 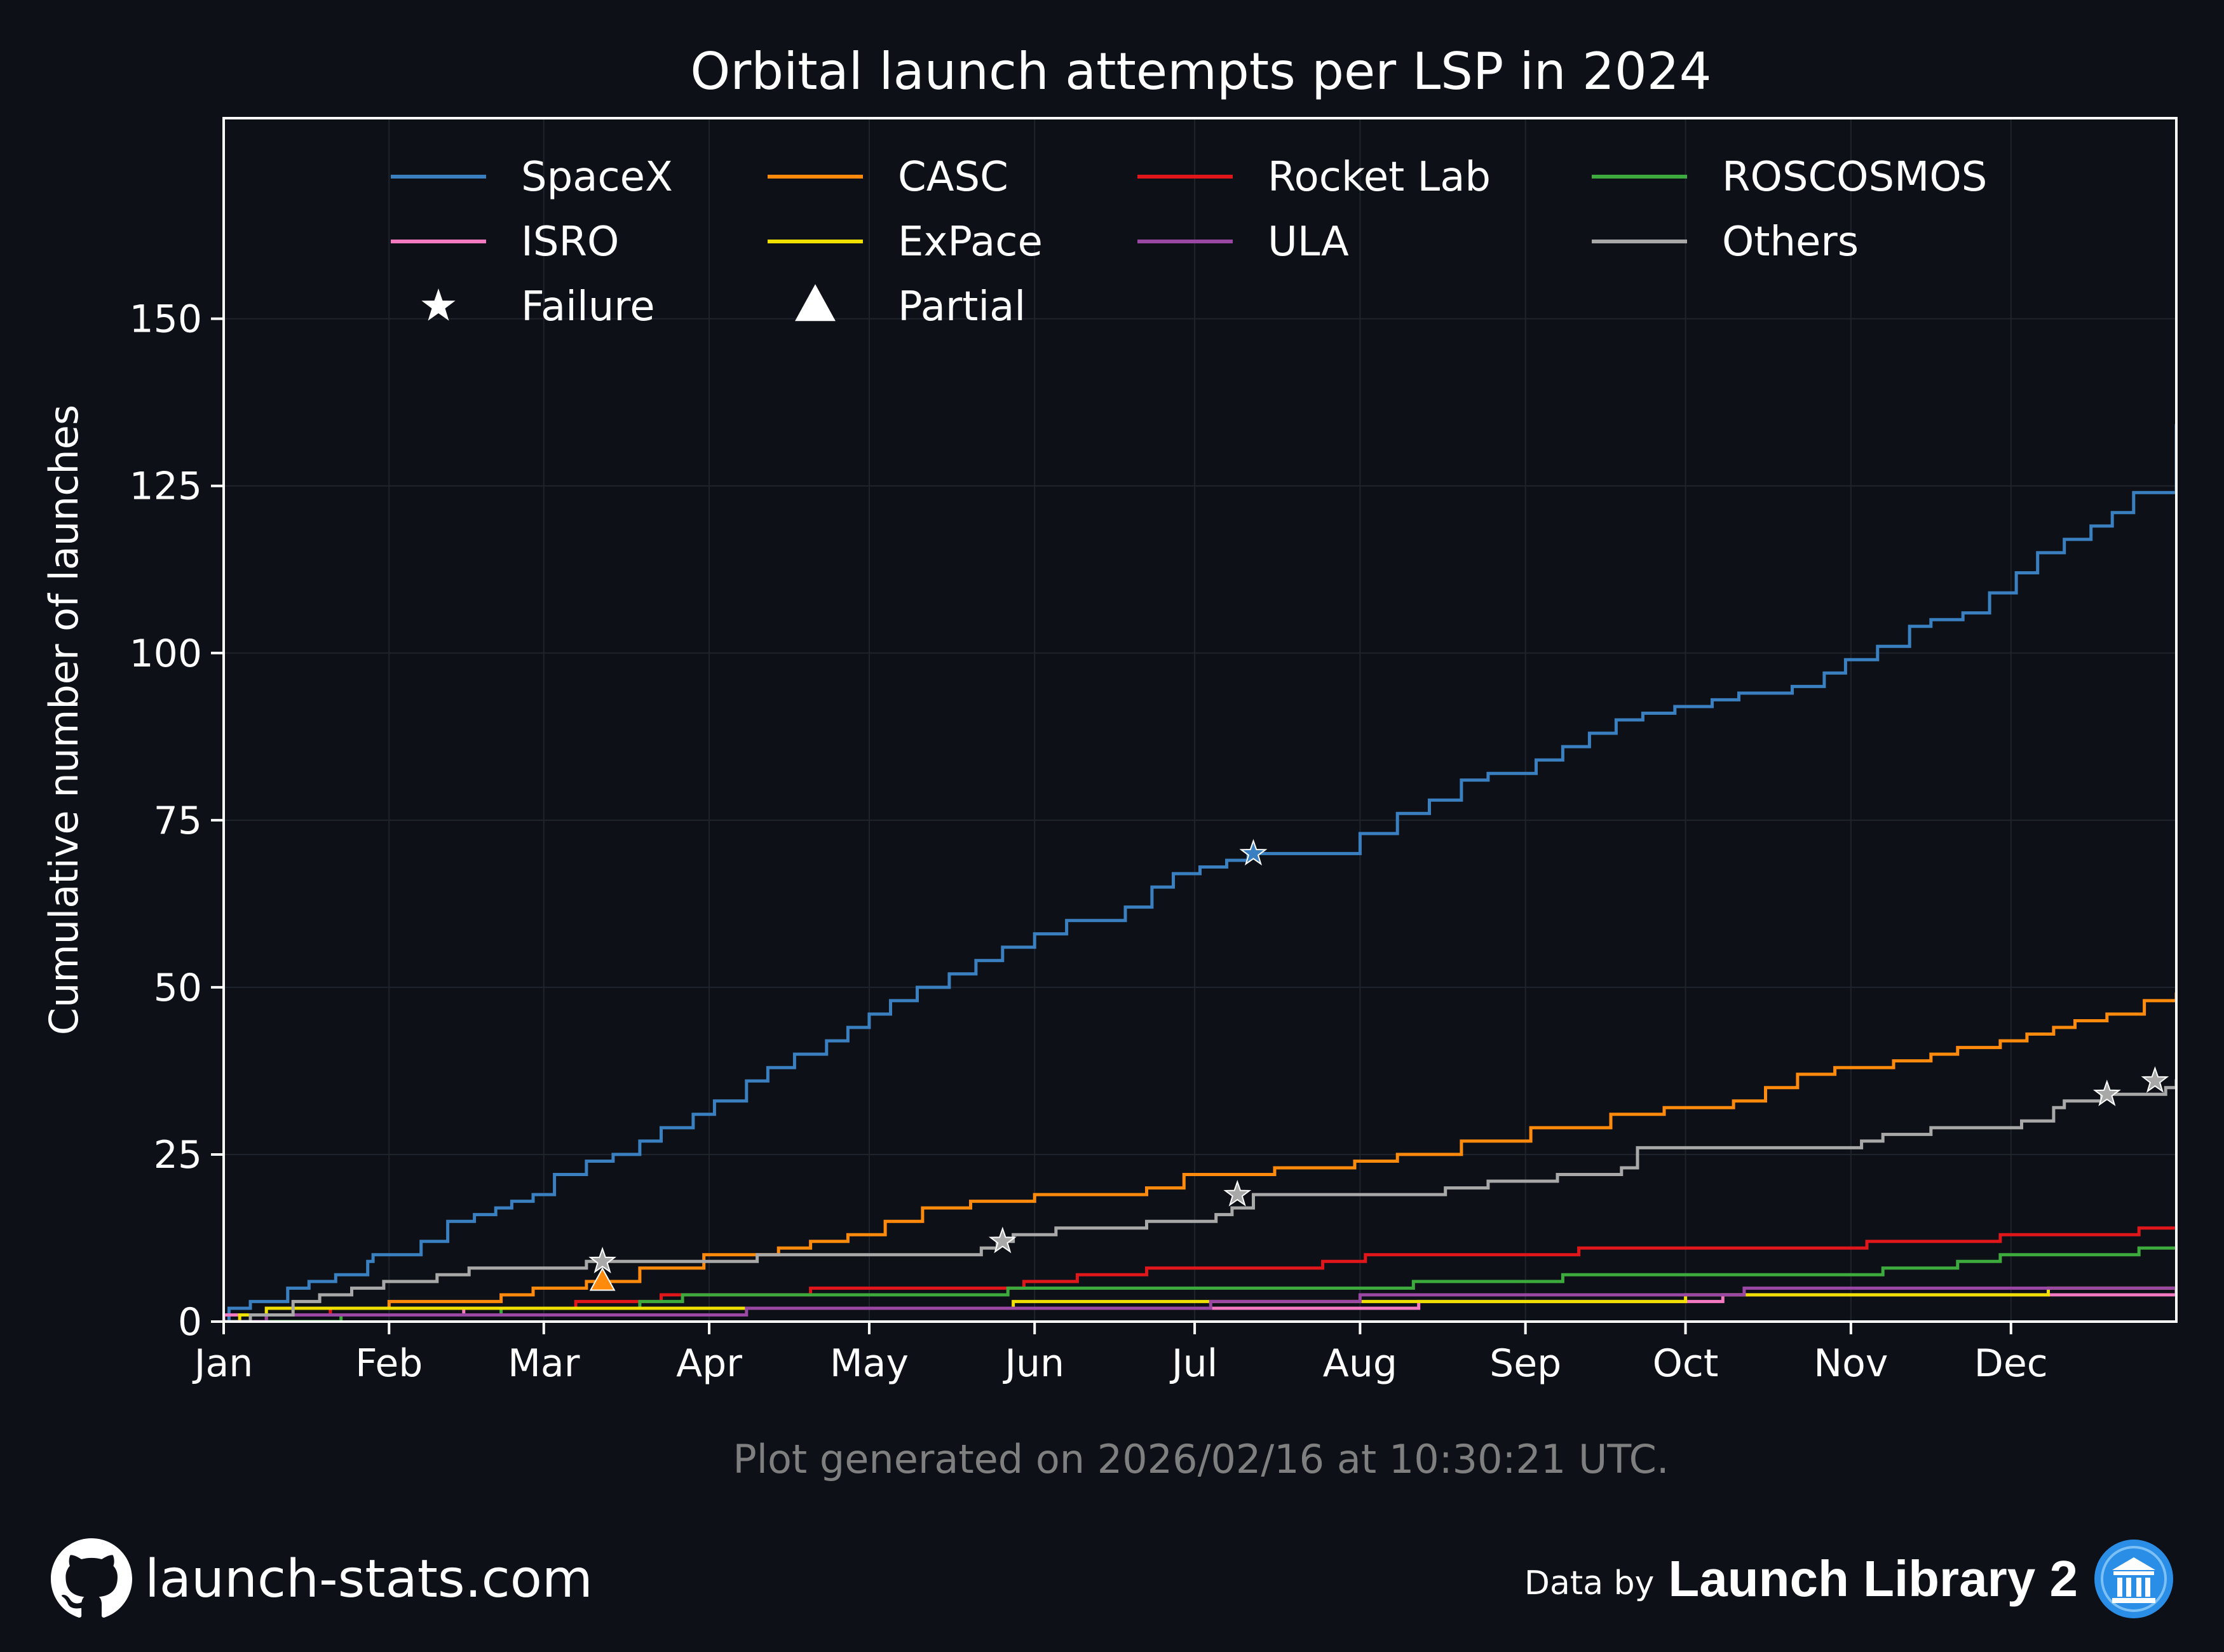 I want to click on library-building-icon, so click(x=2133, y=1579).